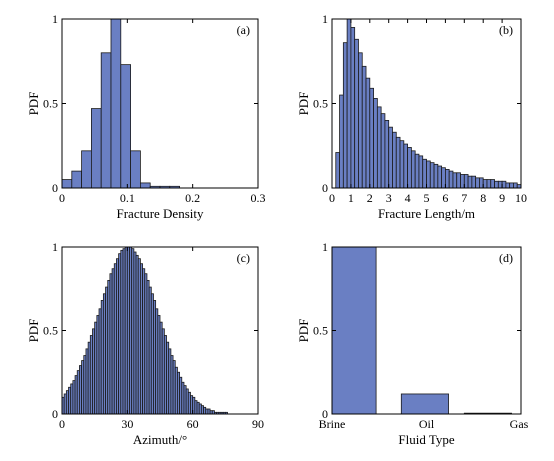  I want to click on x-tick-label-oil: Oil, so click(427, 424).